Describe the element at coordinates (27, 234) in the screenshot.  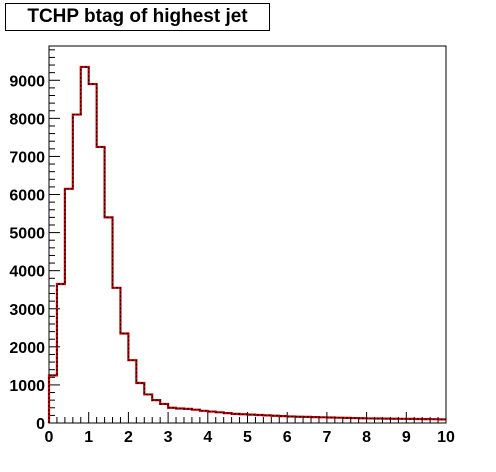
I see `y-tick-label: 5000` at that location.